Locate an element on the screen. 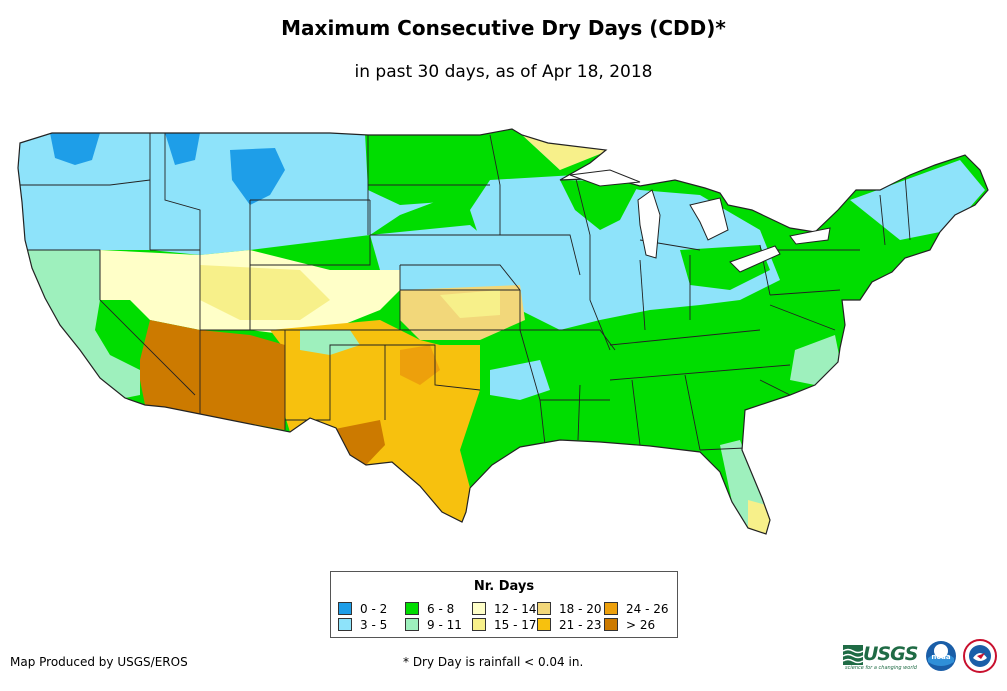  legend-title: Nr. Days is located at coordinates (504, 586).